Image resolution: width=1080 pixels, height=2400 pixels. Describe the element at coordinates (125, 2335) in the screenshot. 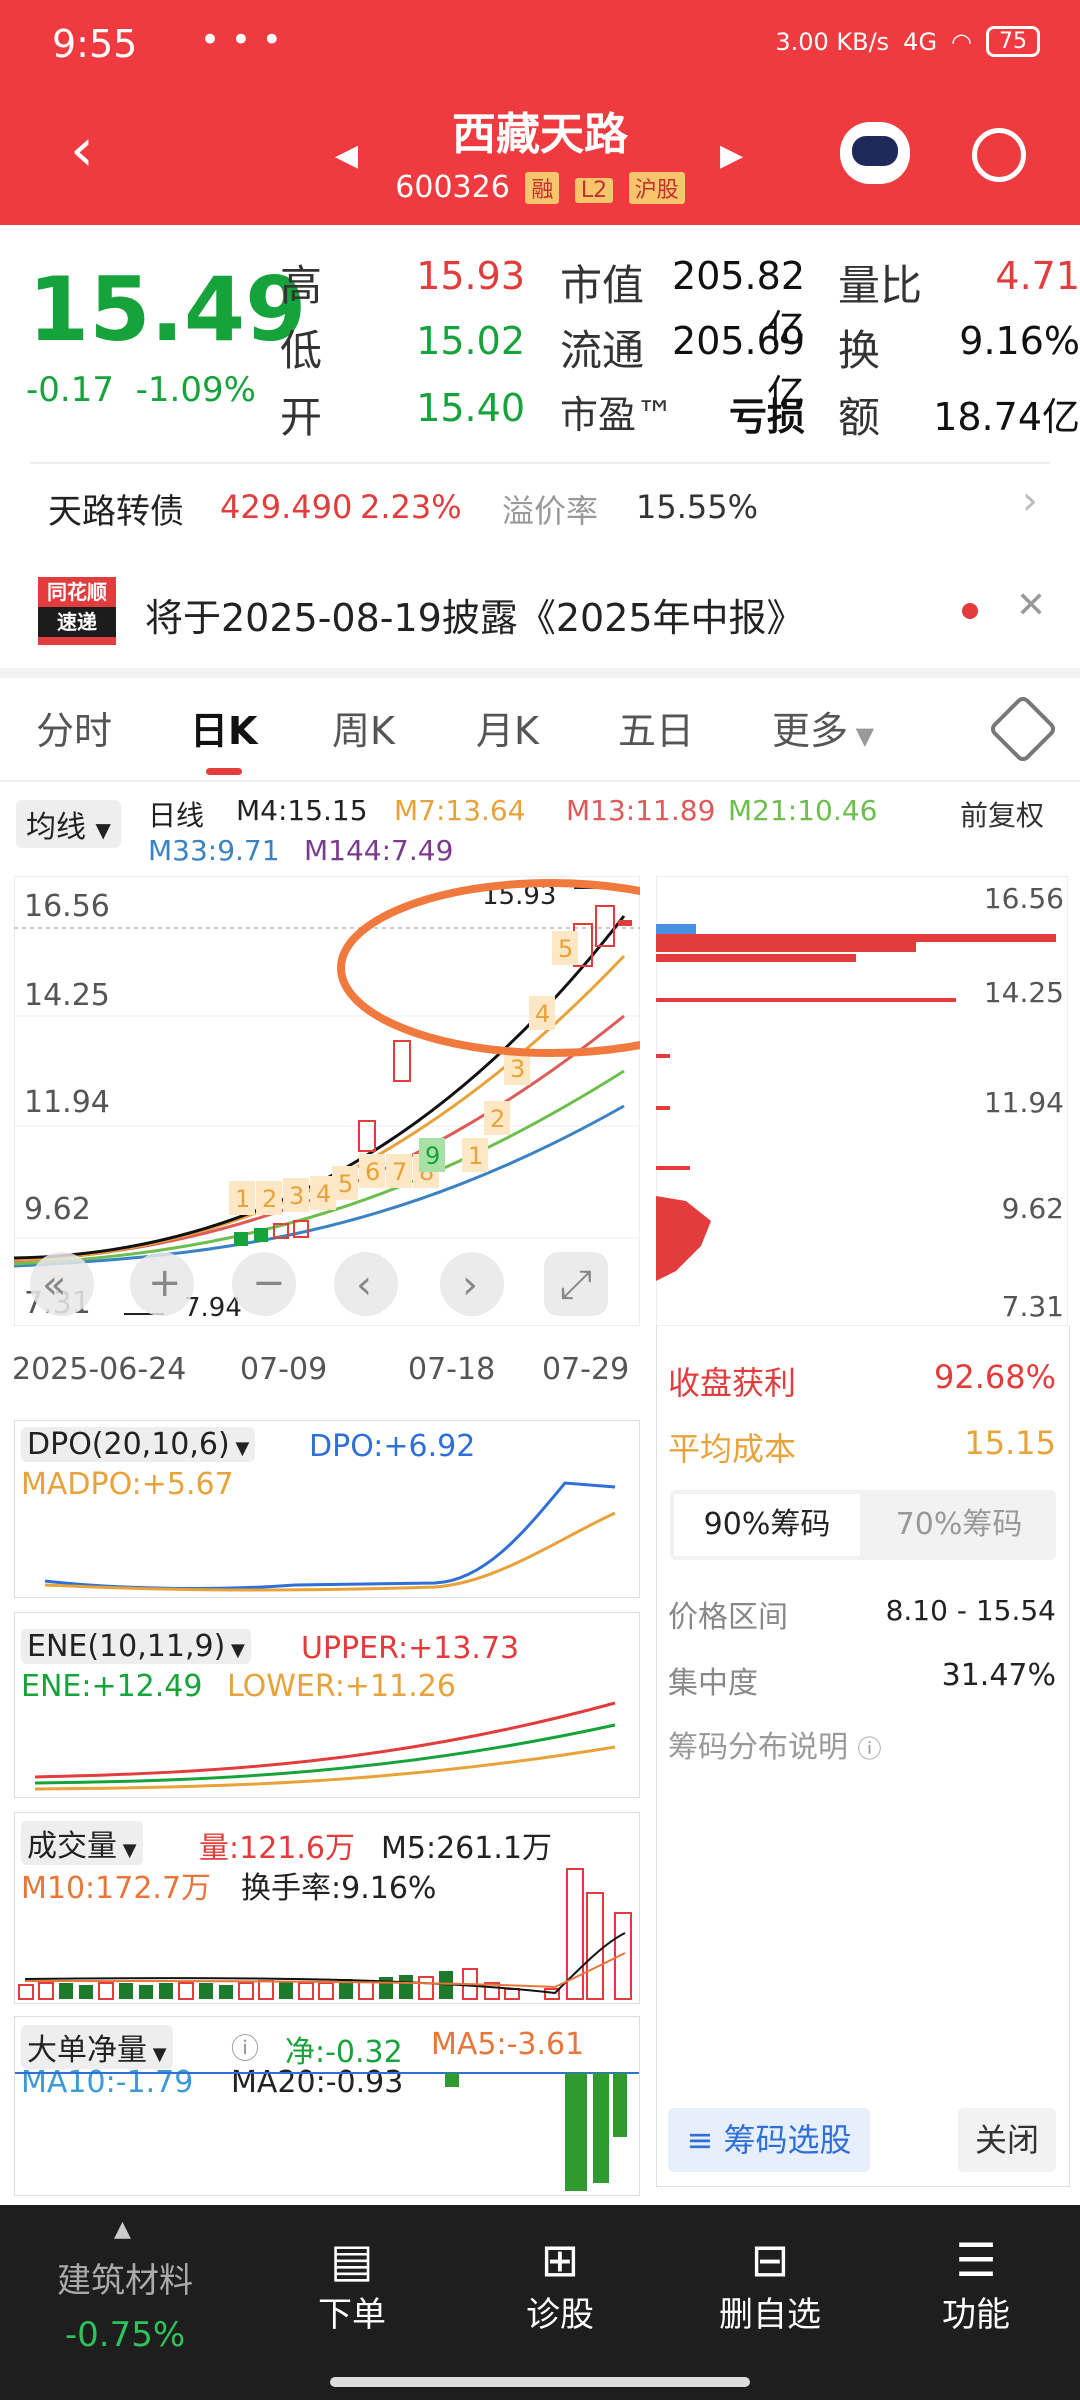

I see `sector-pct: -0.75%` at that location.